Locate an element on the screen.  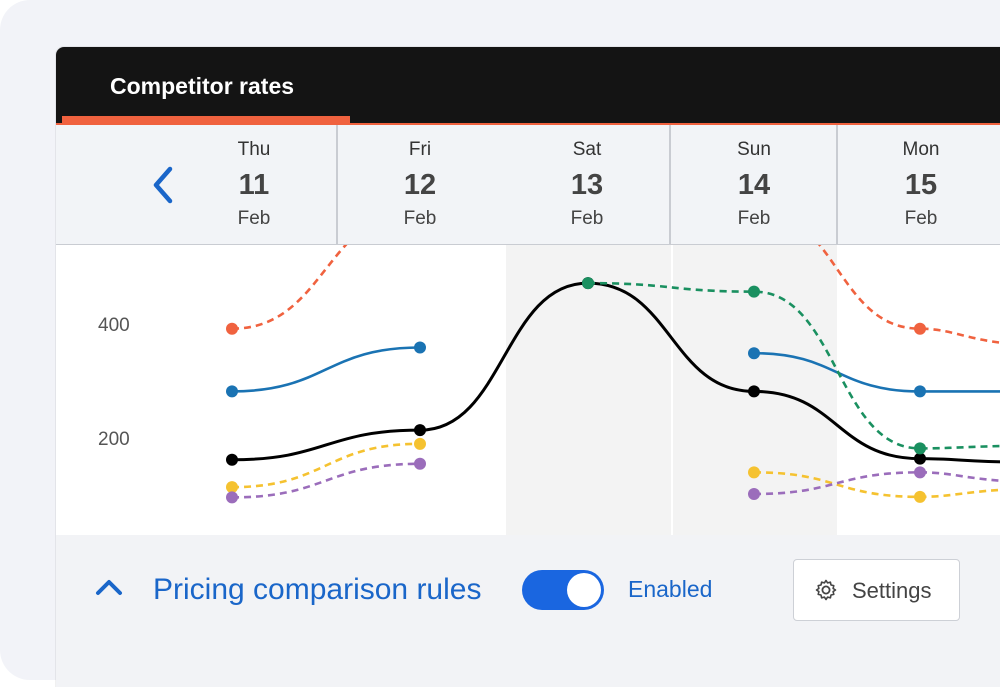
day-of-week: Sun is located at coordinates (754, 149).